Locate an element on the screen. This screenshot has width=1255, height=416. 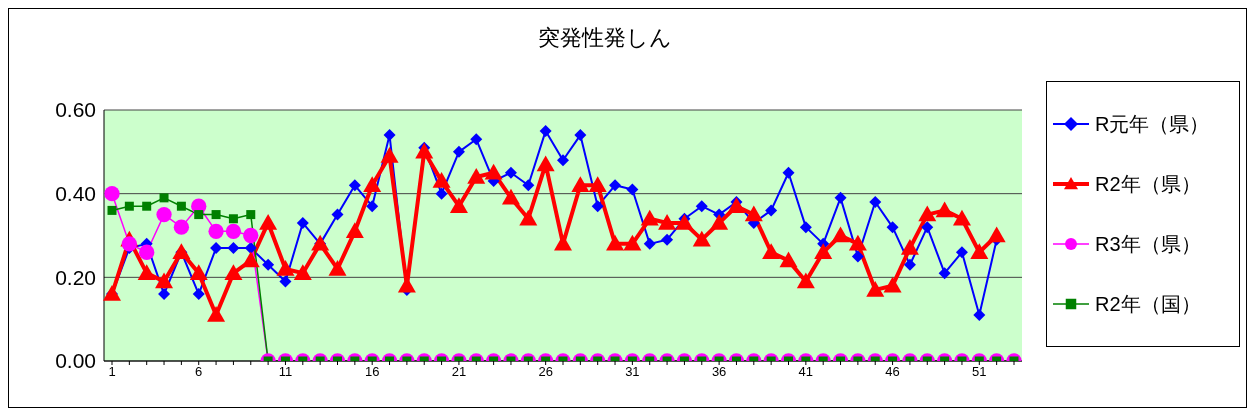
y-tick-label: 0.60 is located at coordinates (75, 110).